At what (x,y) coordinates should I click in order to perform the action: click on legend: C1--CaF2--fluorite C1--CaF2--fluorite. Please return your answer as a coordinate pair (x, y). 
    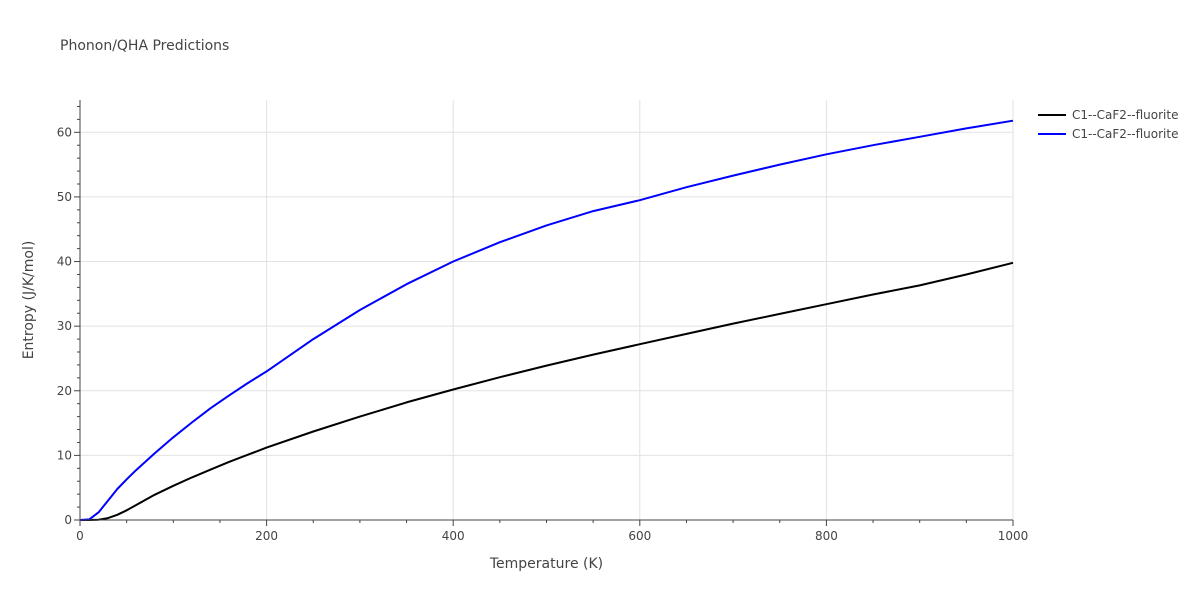
    Looking at the image, I should click on (1108, 124).